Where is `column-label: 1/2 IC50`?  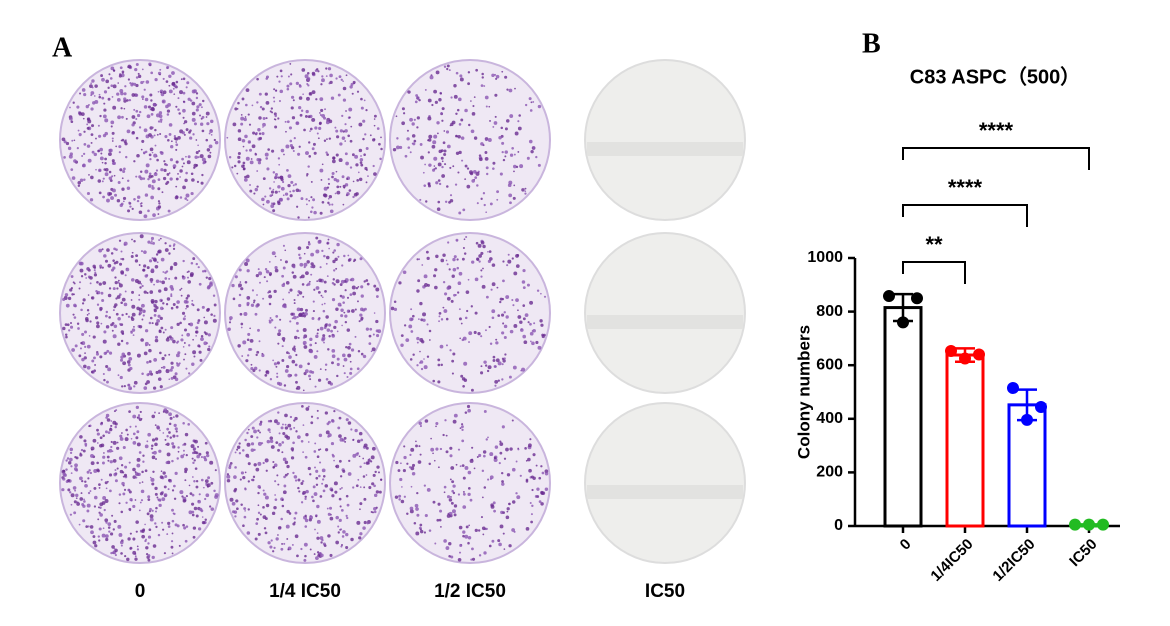
column-label: 1/2 IC50 is located at coordinates (470, 591).